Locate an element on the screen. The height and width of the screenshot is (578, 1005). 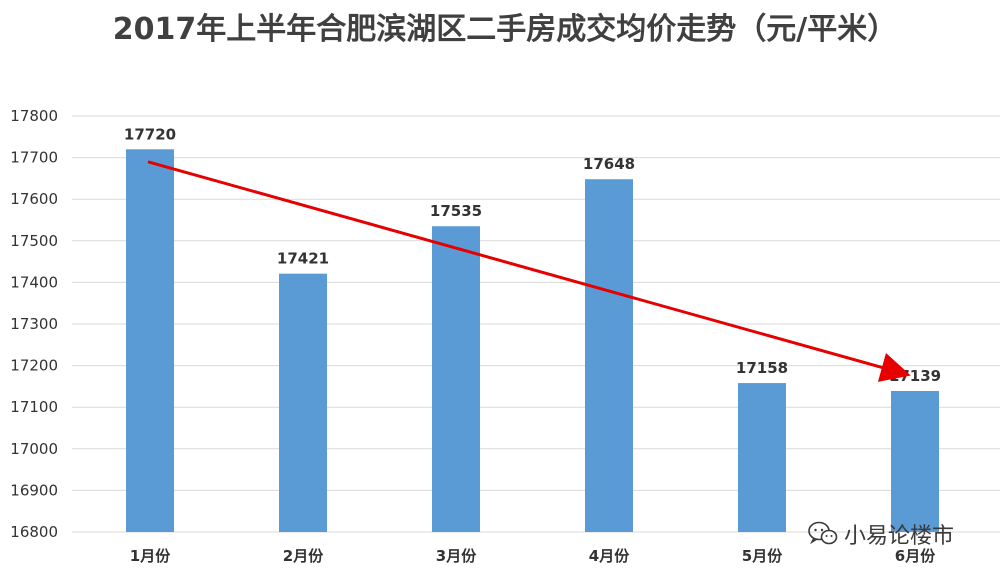
y-tick-label: 17000 is located at coordinates (34, 449).